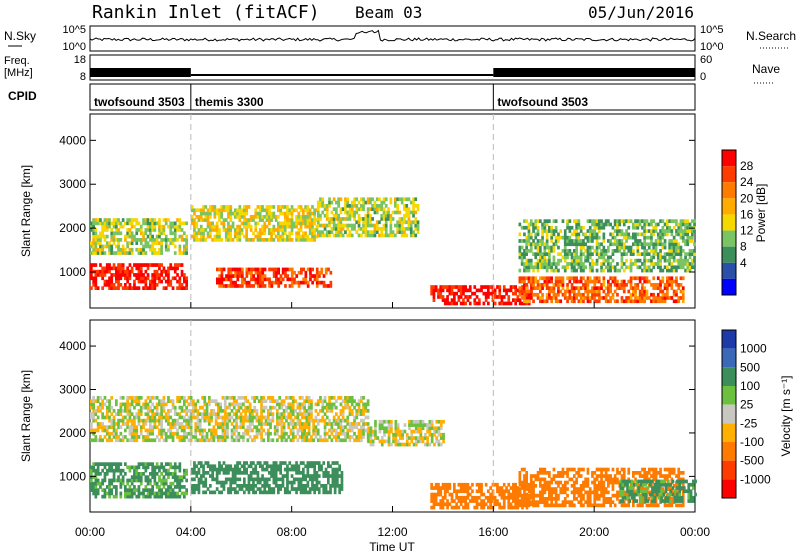 The height and width of the screenshot is (554, 800). I want to click on power-cell-6-1973, so click(647, 294).